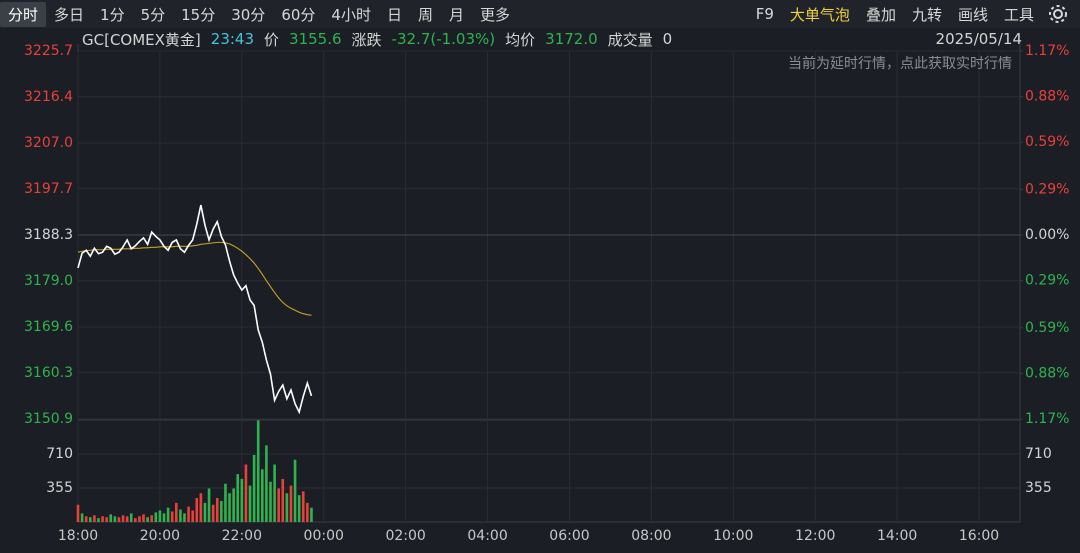 This screenshot has width=1080, height=553. I want to click on x-tick-label: 00:00, so click(324, 536).